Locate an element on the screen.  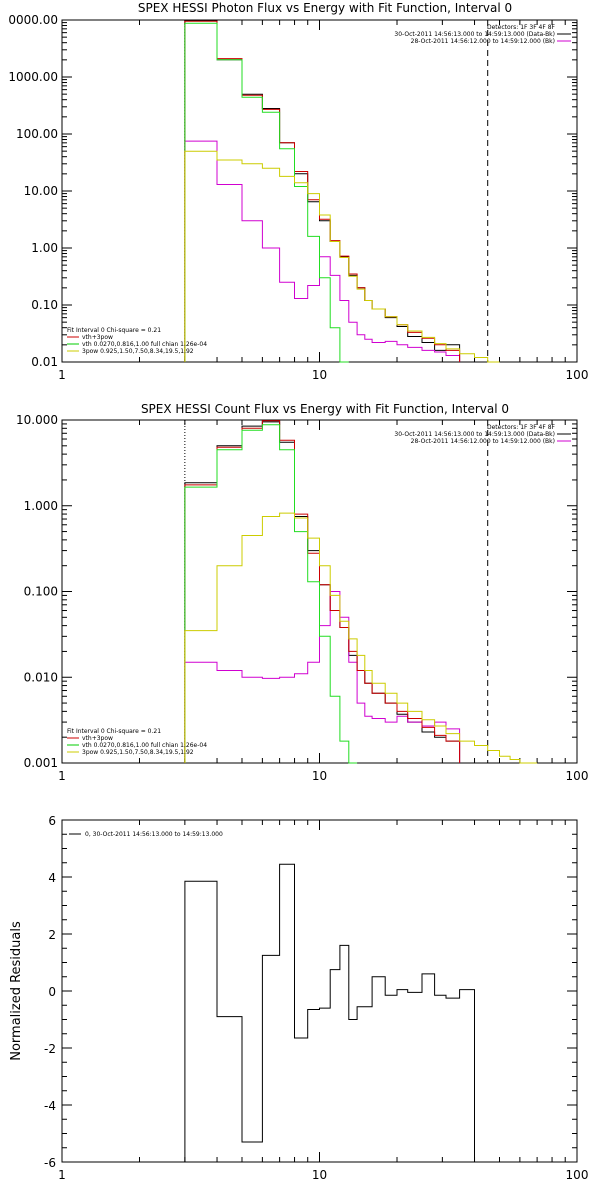
series-vth-3pow is located at coordinates (322, 191).